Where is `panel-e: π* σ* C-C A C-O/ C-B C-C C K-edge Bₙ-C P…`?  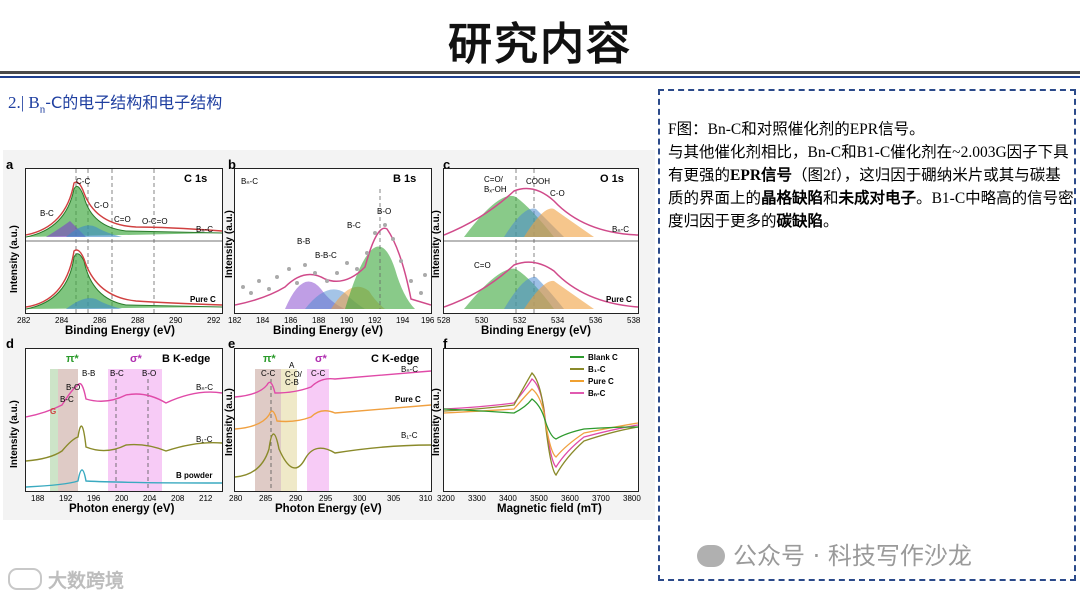 panel-e: π* σ* C-C A C-O/ C-B C-C C K-edge Bₙ-C P… is located at coordinates (333, 420).